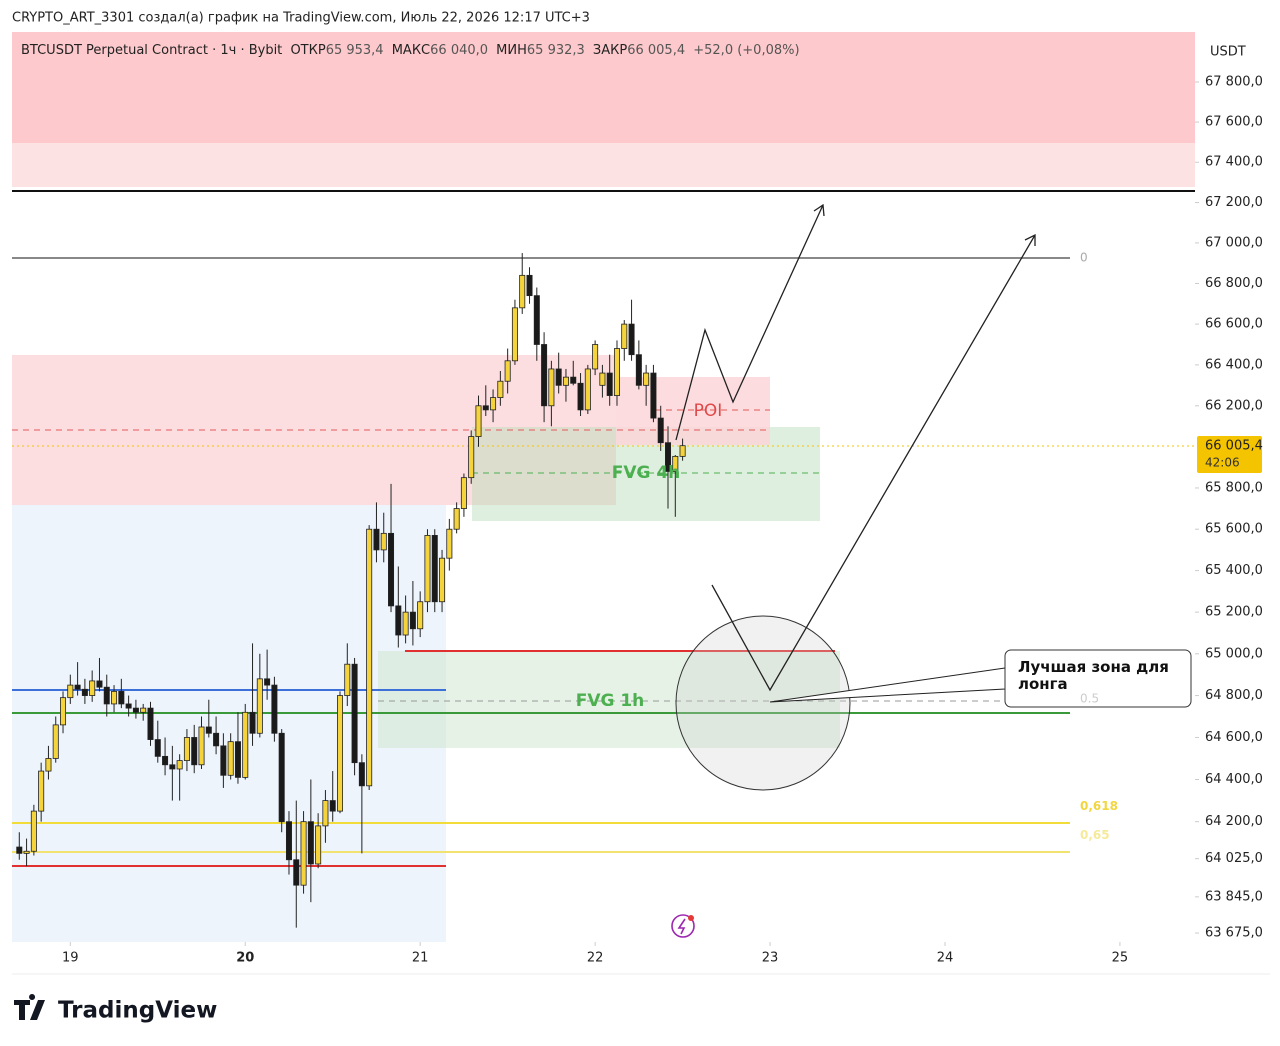 Image resolution: width=1280 pixels, height=1046 pixels. What do you see at coordinates (1234, 653) in the screenshot?
I see `y-tick-label: 65 000,0` at bounding box center [1234, 653].